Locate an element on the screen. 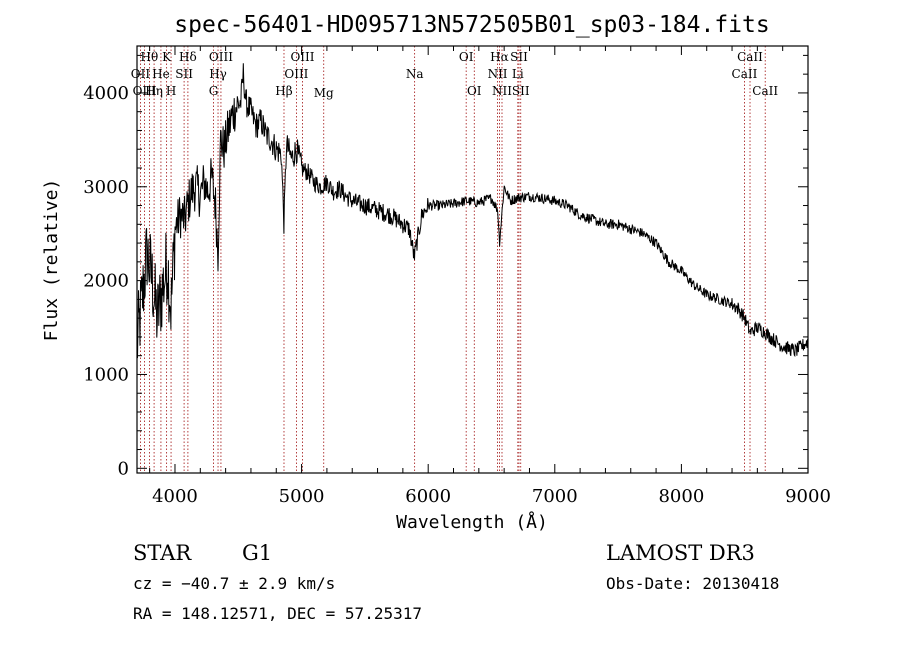 The image size is (900, 649). reference-label-2: OIII is located at coordinates (145, 91).